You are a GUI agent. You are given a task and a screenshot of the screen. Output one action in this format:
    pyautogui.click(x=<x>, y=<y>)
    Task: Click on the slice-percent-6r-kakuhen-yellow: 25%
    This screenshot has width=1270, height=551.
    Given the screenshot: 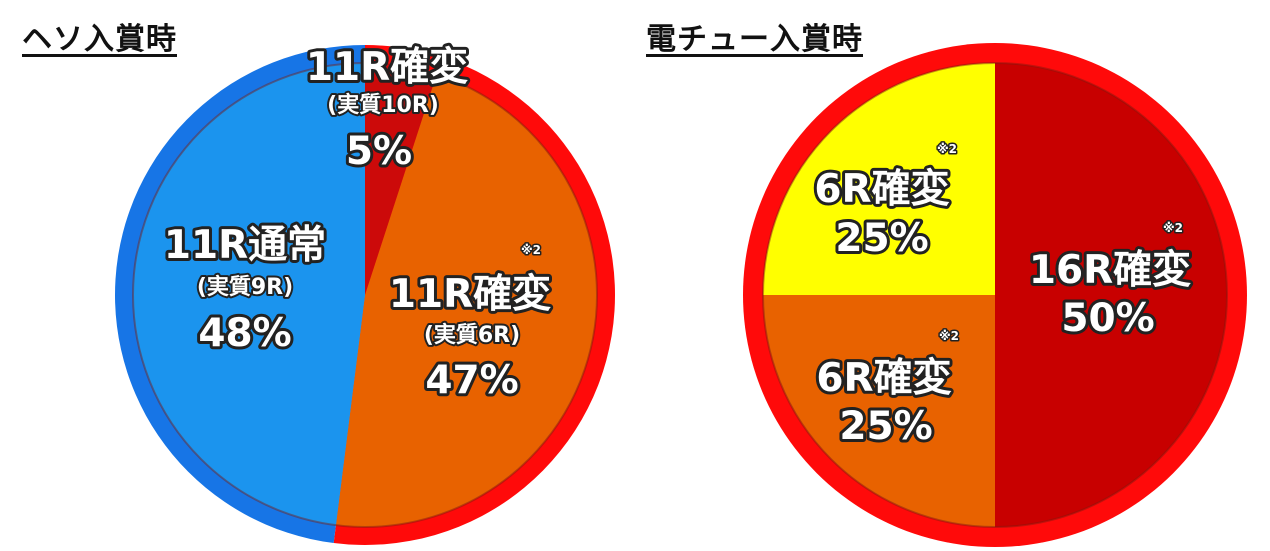 What is the action you would take?
    pyautogui.click(x=881, y=238)
    